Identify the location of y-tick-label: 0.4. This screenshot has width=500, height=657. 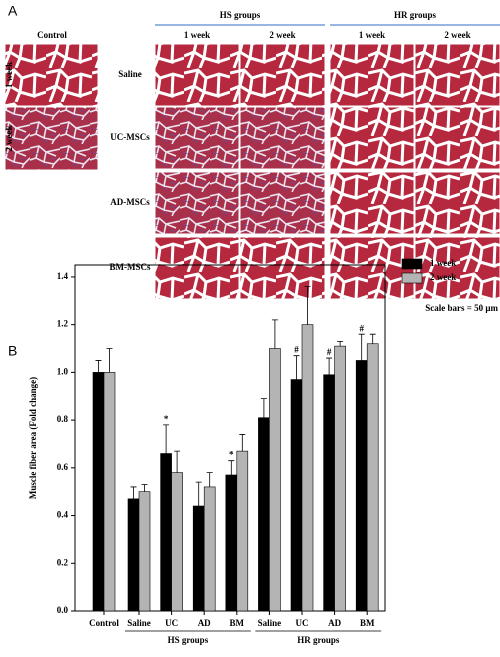
(63, 515).